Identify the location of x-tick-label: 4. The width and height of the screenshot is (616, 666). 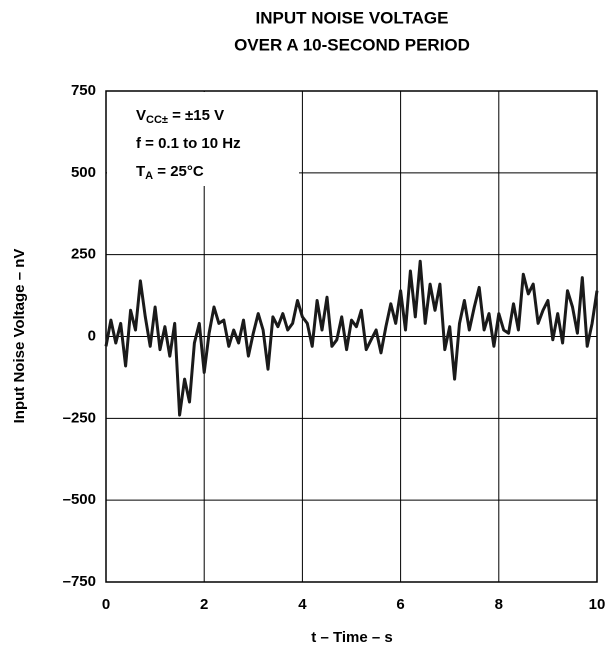
(302, 604).